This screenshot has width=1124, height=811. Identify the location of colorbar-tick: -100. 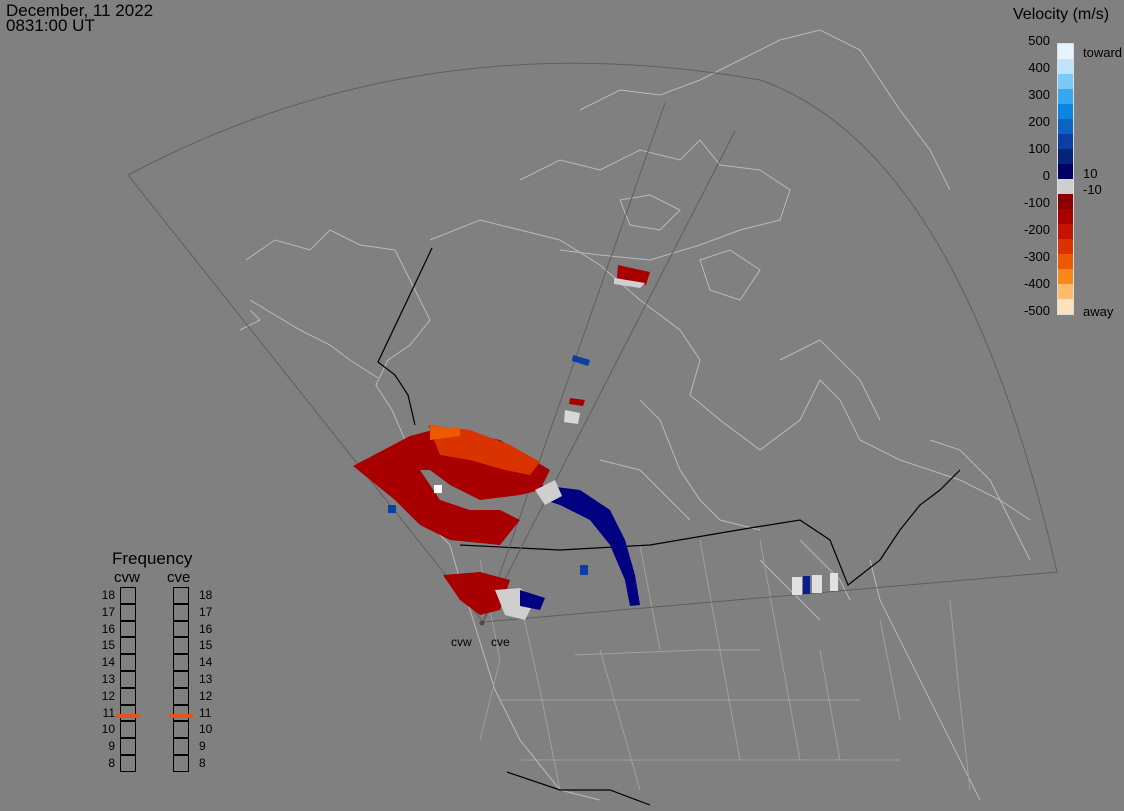
(1036, 202).